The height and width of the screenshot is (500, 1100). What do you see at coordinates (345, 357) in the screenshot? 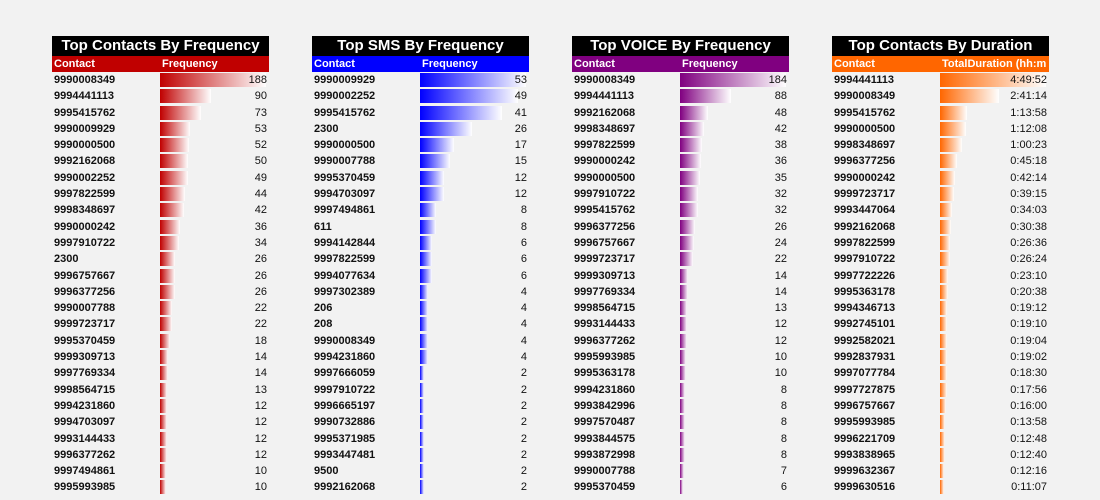
I see `contact-number: 9994231860` at bounding box center [345, 357].